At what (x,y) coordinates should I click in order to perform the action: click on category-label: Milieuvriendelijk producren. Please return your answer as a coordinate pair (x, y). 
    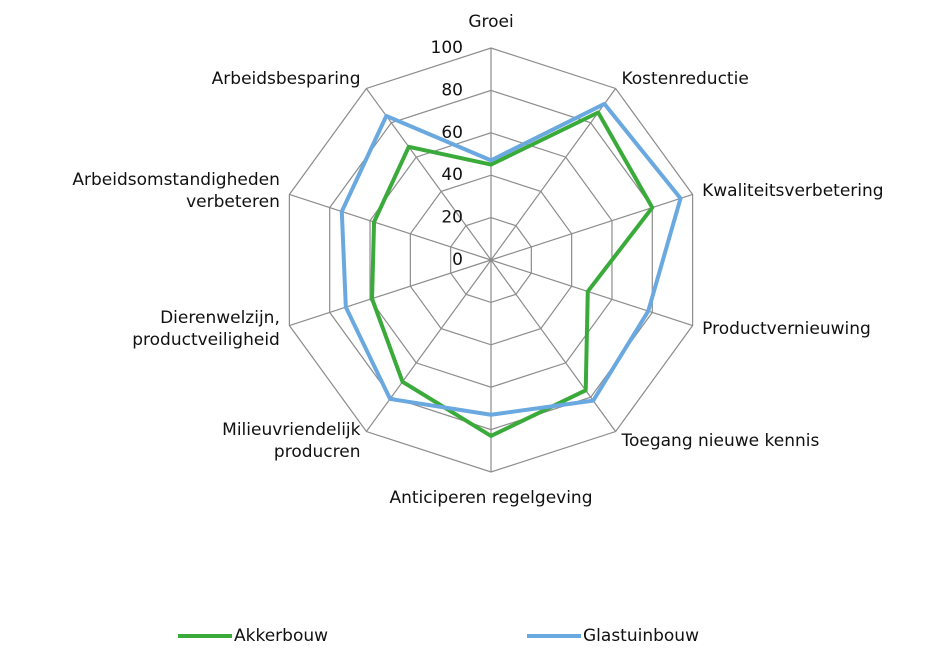
    Looking at the image, I should click on (291, 441).